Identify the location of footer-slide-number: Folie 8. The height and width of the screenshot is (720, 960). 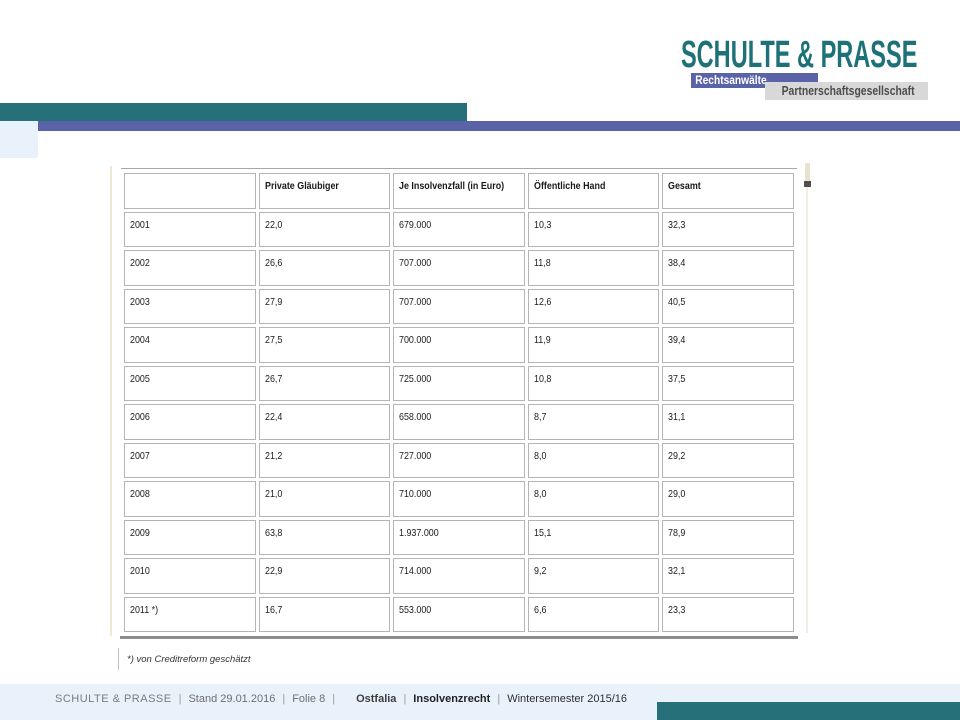
(309, 699).